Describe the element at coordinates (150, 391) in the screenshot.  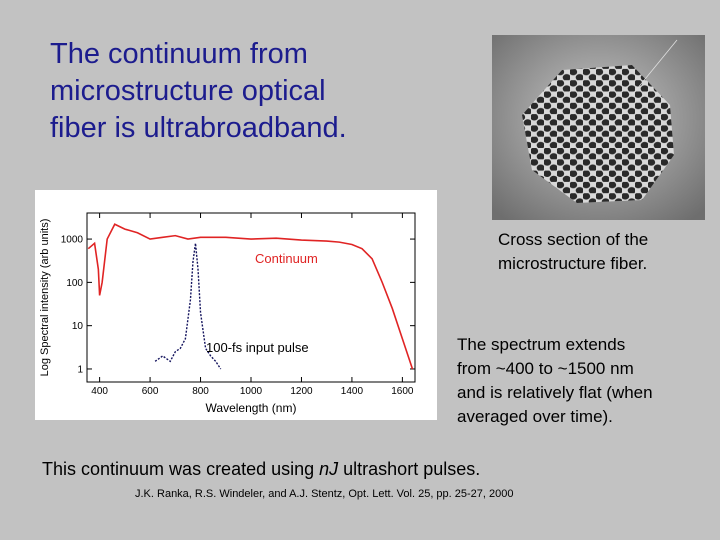
I see `x-tick-label: 600` at that location.